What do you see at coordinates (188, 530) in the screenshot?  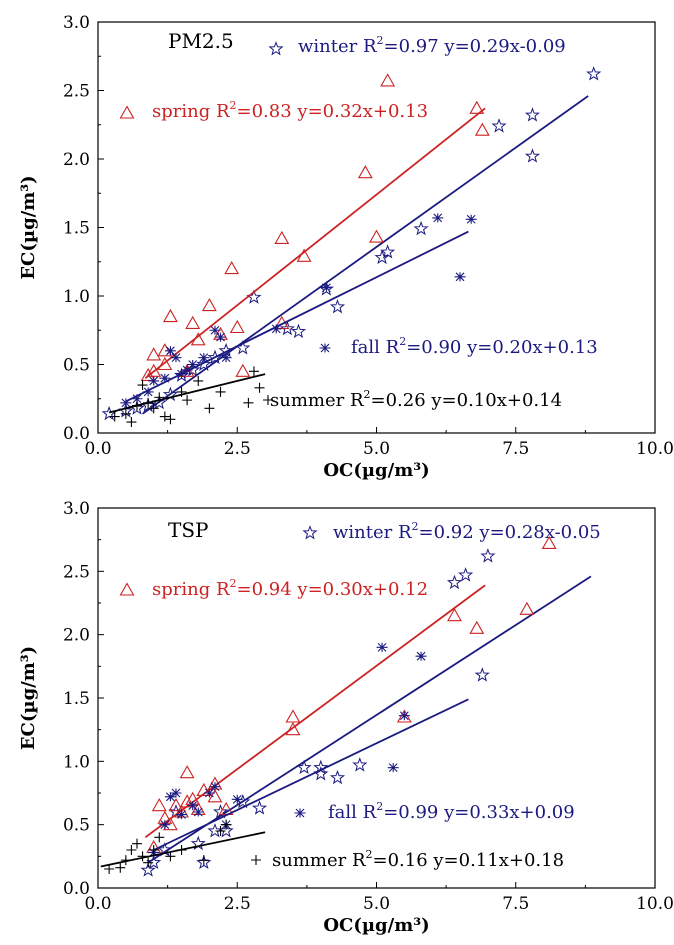 I see `panel-label: TSP` at bounding box center [188, 530].